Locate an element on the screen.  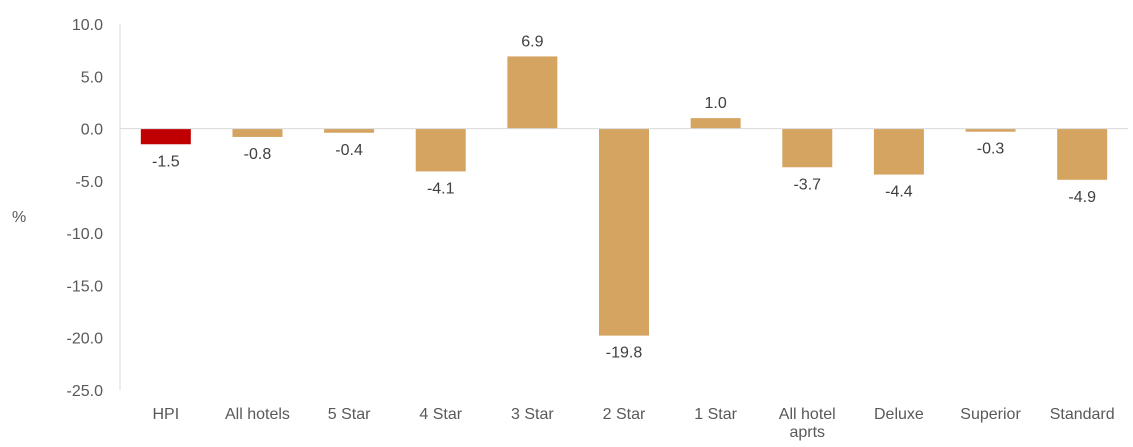
y-tick-label: 0.0 is located at coordinates (92, 130).